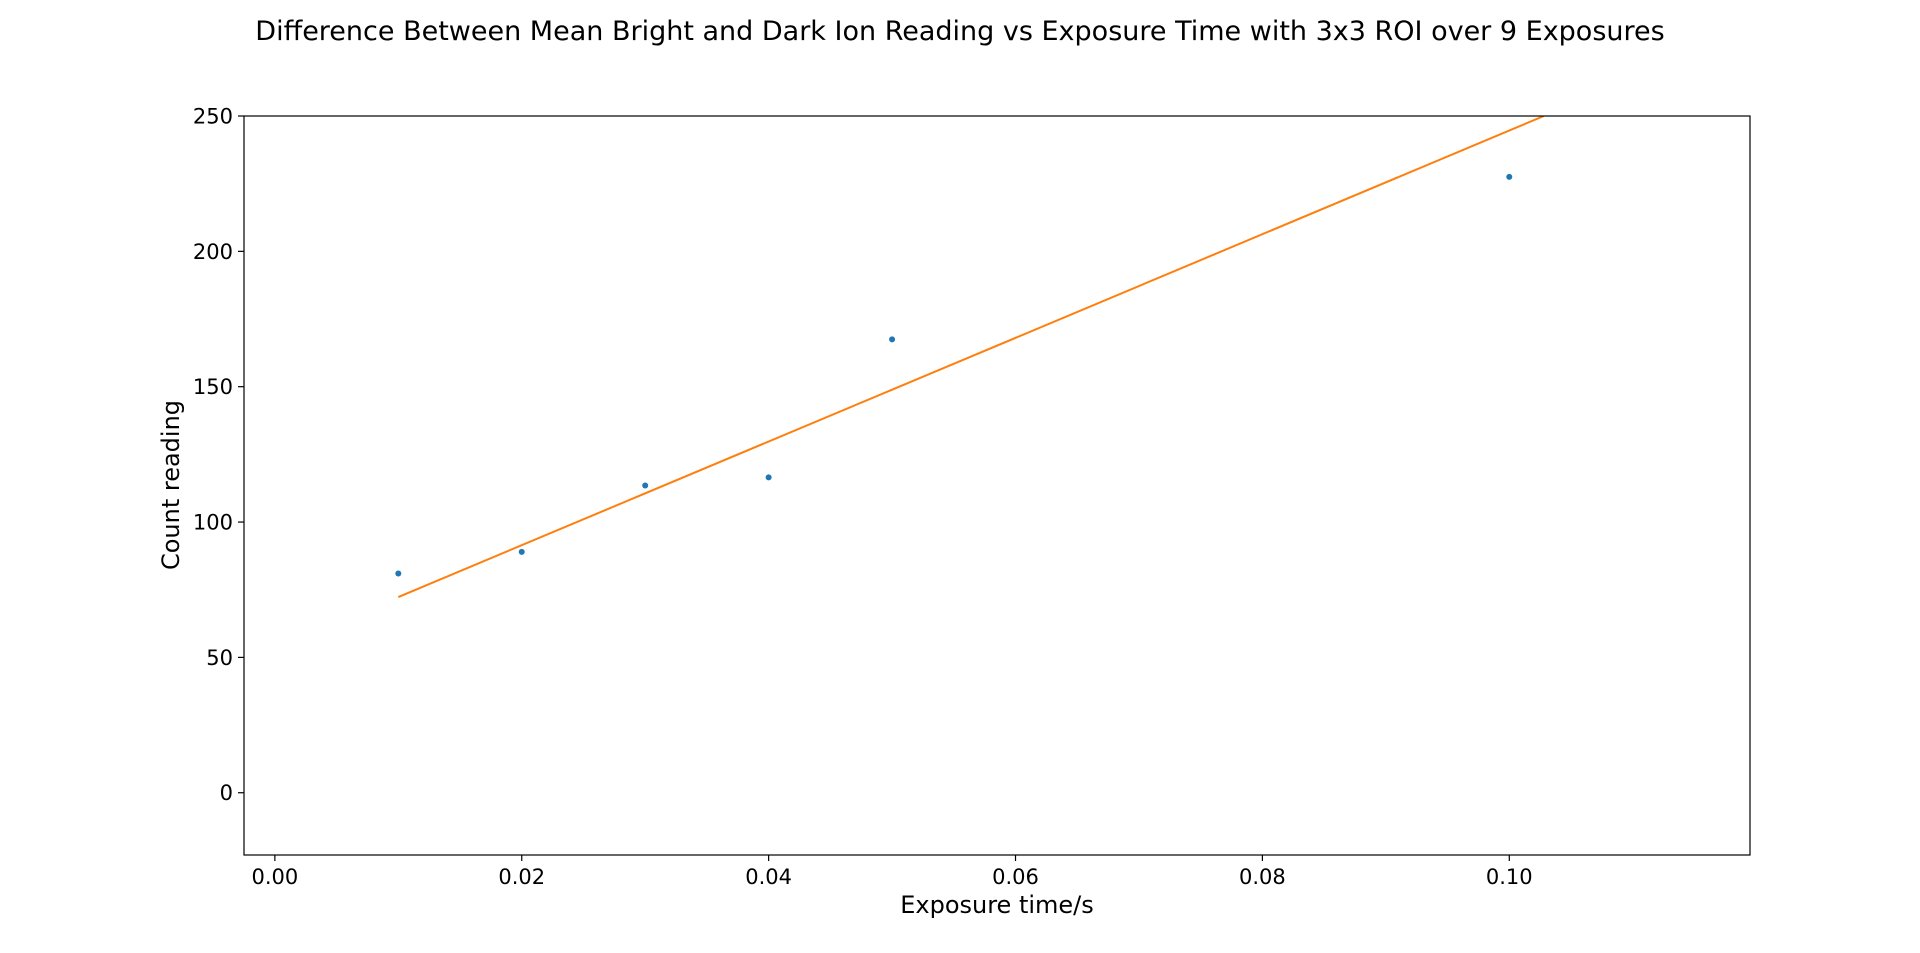 The height and width of the screenshot is (953, 1920). Describe the element at coordinates (171, 485) in the screenshot. I see `y-axis-label: Count reading` at that location.